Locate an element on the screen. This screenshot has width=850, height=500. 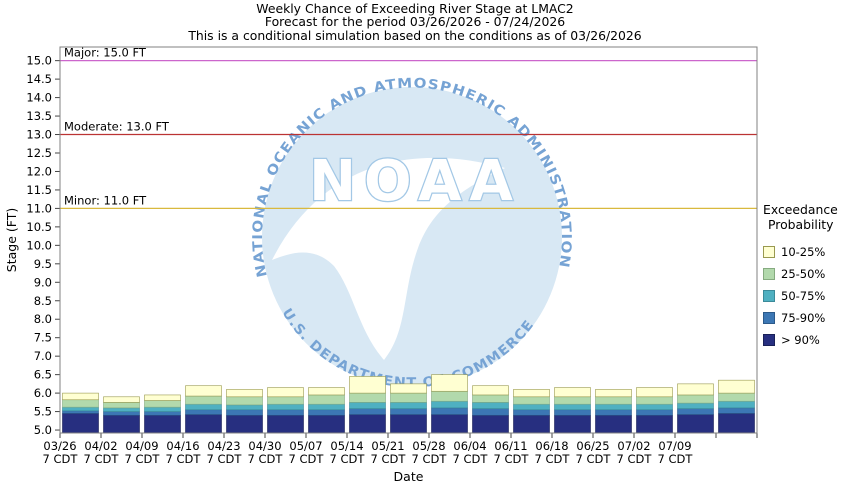
y-tick-label: 9.5 is located at coordinates (43, 264).